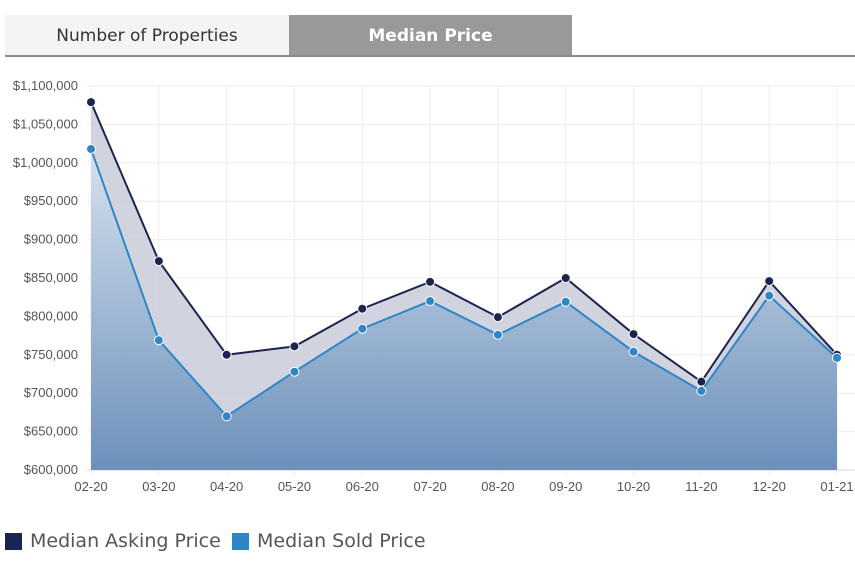 Image resolution: width=855 pixels, height=570 pixels. Describe the element at coordinates (13, 541) in the screenshot. I see `asking-swatch-icon` at that location.